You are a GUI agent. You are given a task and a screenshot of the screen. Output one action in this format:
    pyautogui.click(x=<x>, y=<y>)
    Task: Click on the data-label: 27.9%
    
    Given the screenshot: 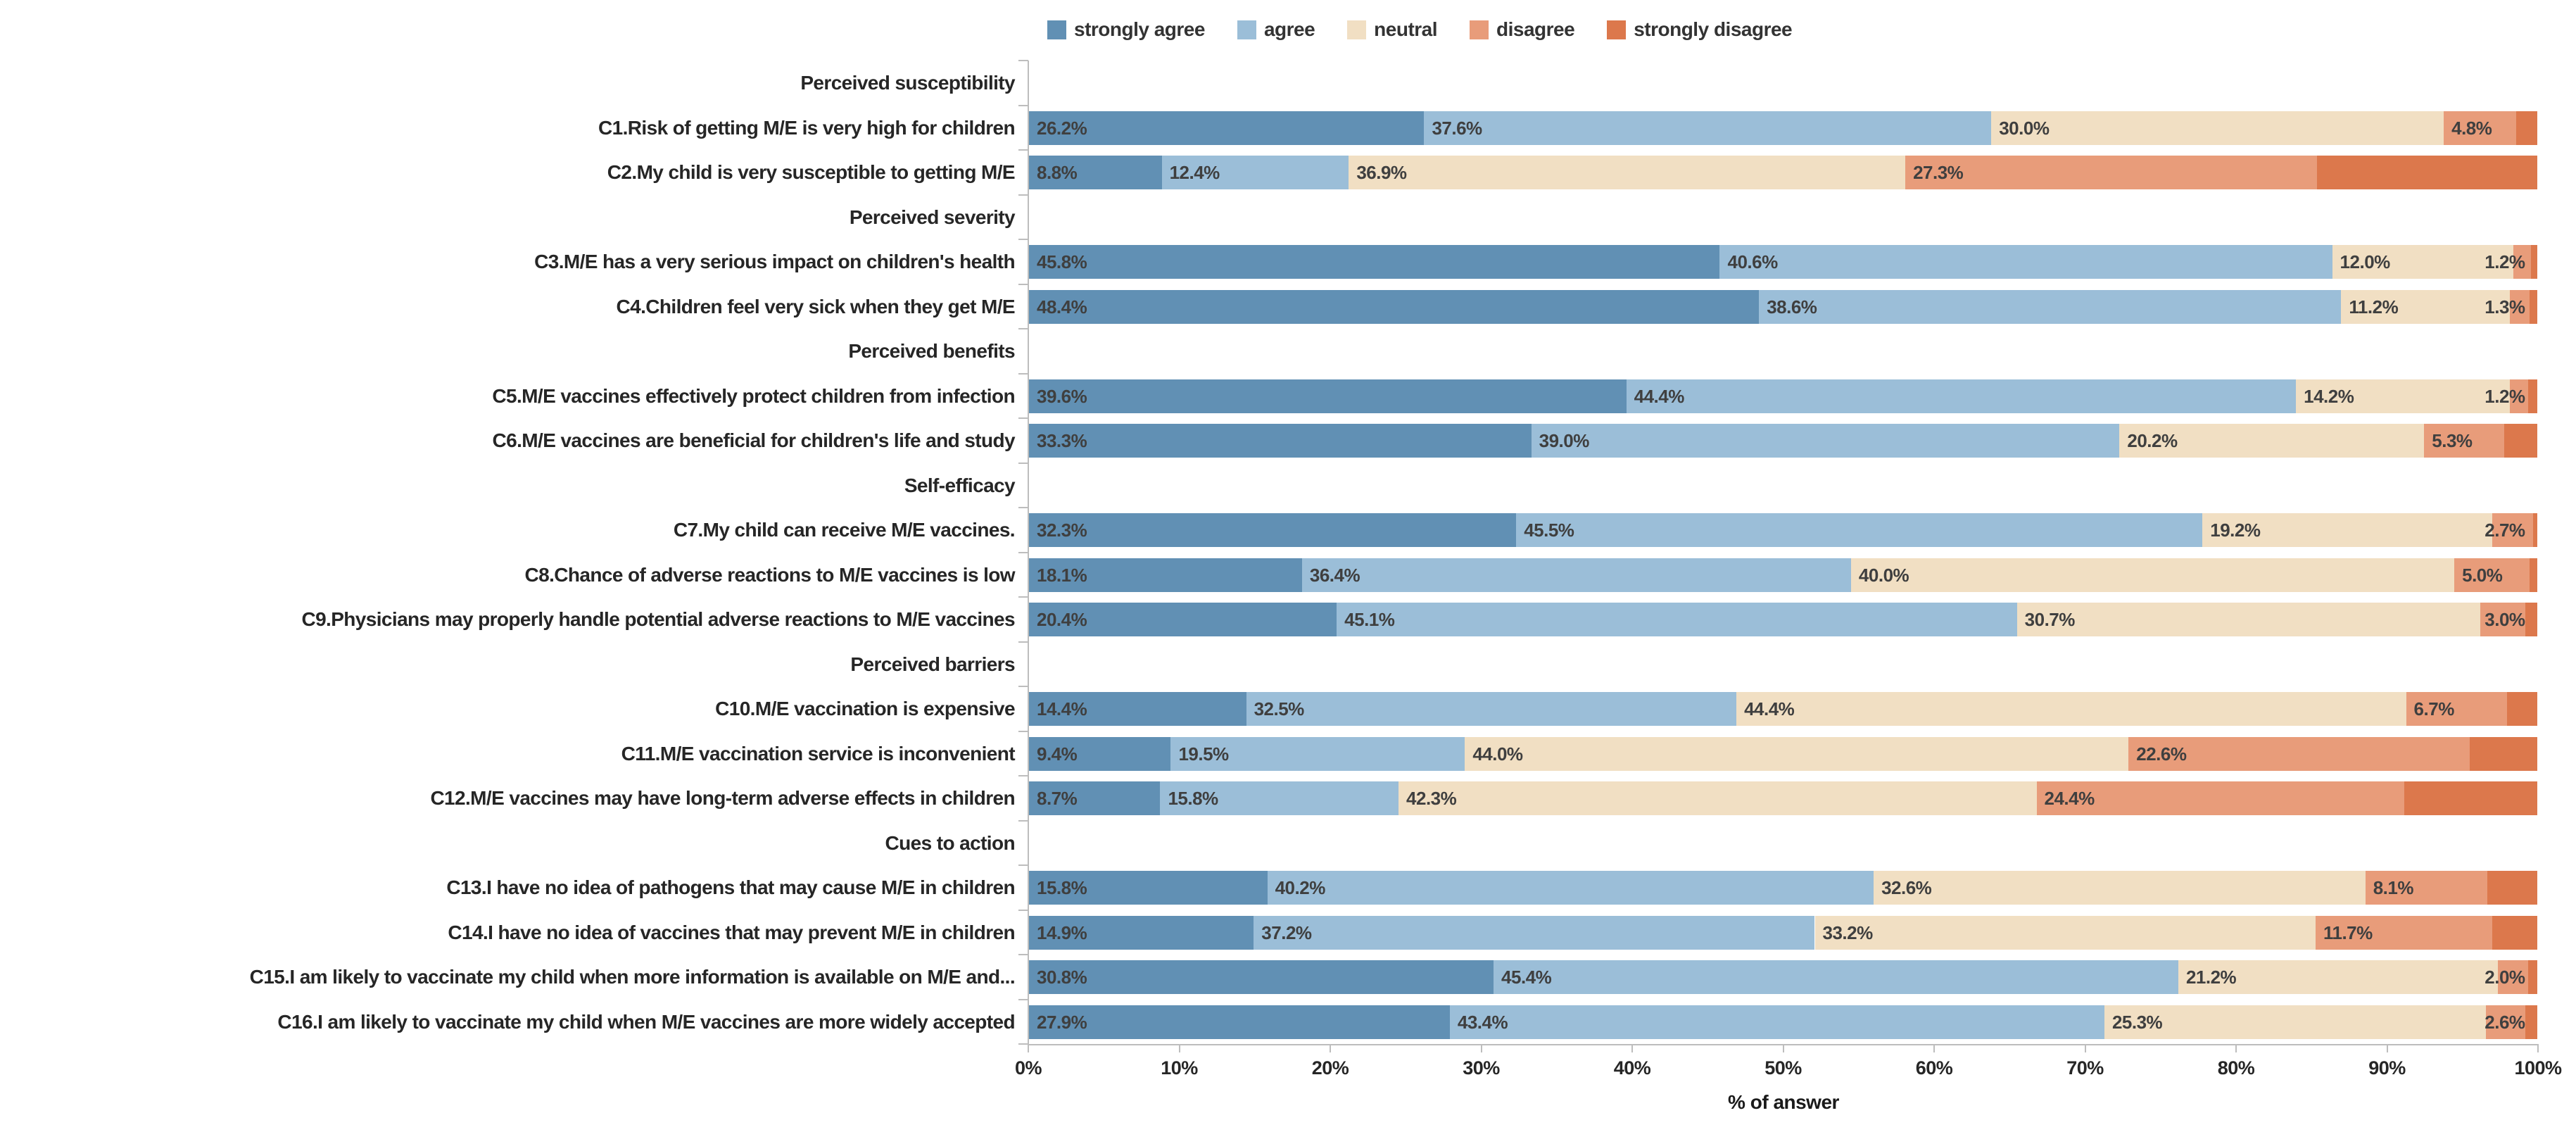 What is the action you would take?
    pyautogui.click(x=1062, y=1022)
    